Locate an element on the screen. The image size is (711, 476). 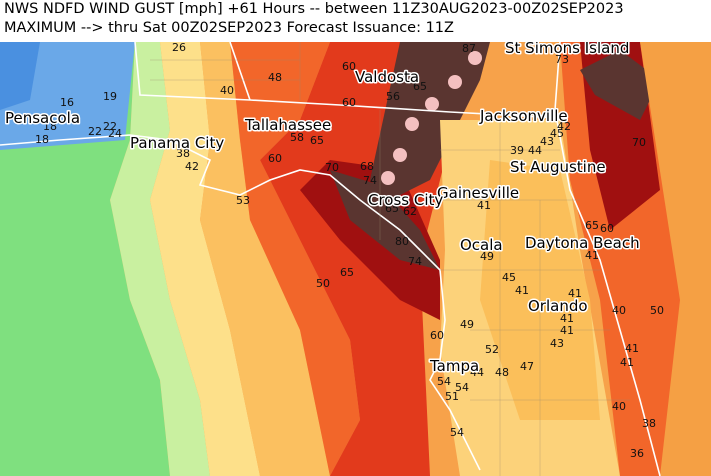
extreme-gust-area is located at coordinates (370, 240).